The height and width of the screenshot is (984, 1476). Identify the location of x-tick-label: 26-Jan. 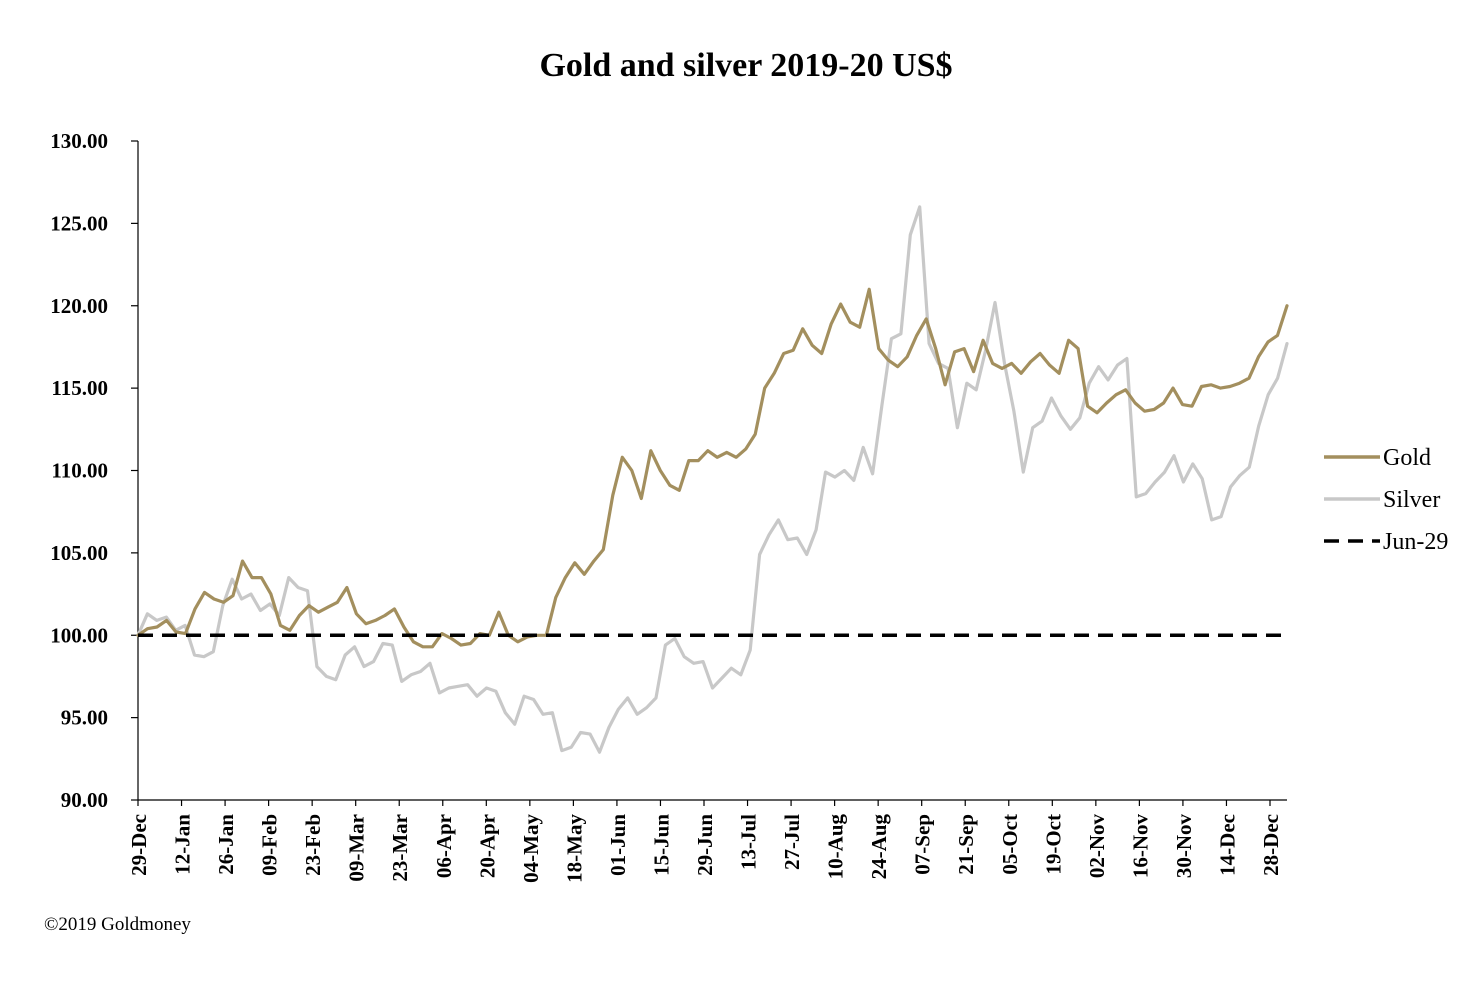
(226, 844).